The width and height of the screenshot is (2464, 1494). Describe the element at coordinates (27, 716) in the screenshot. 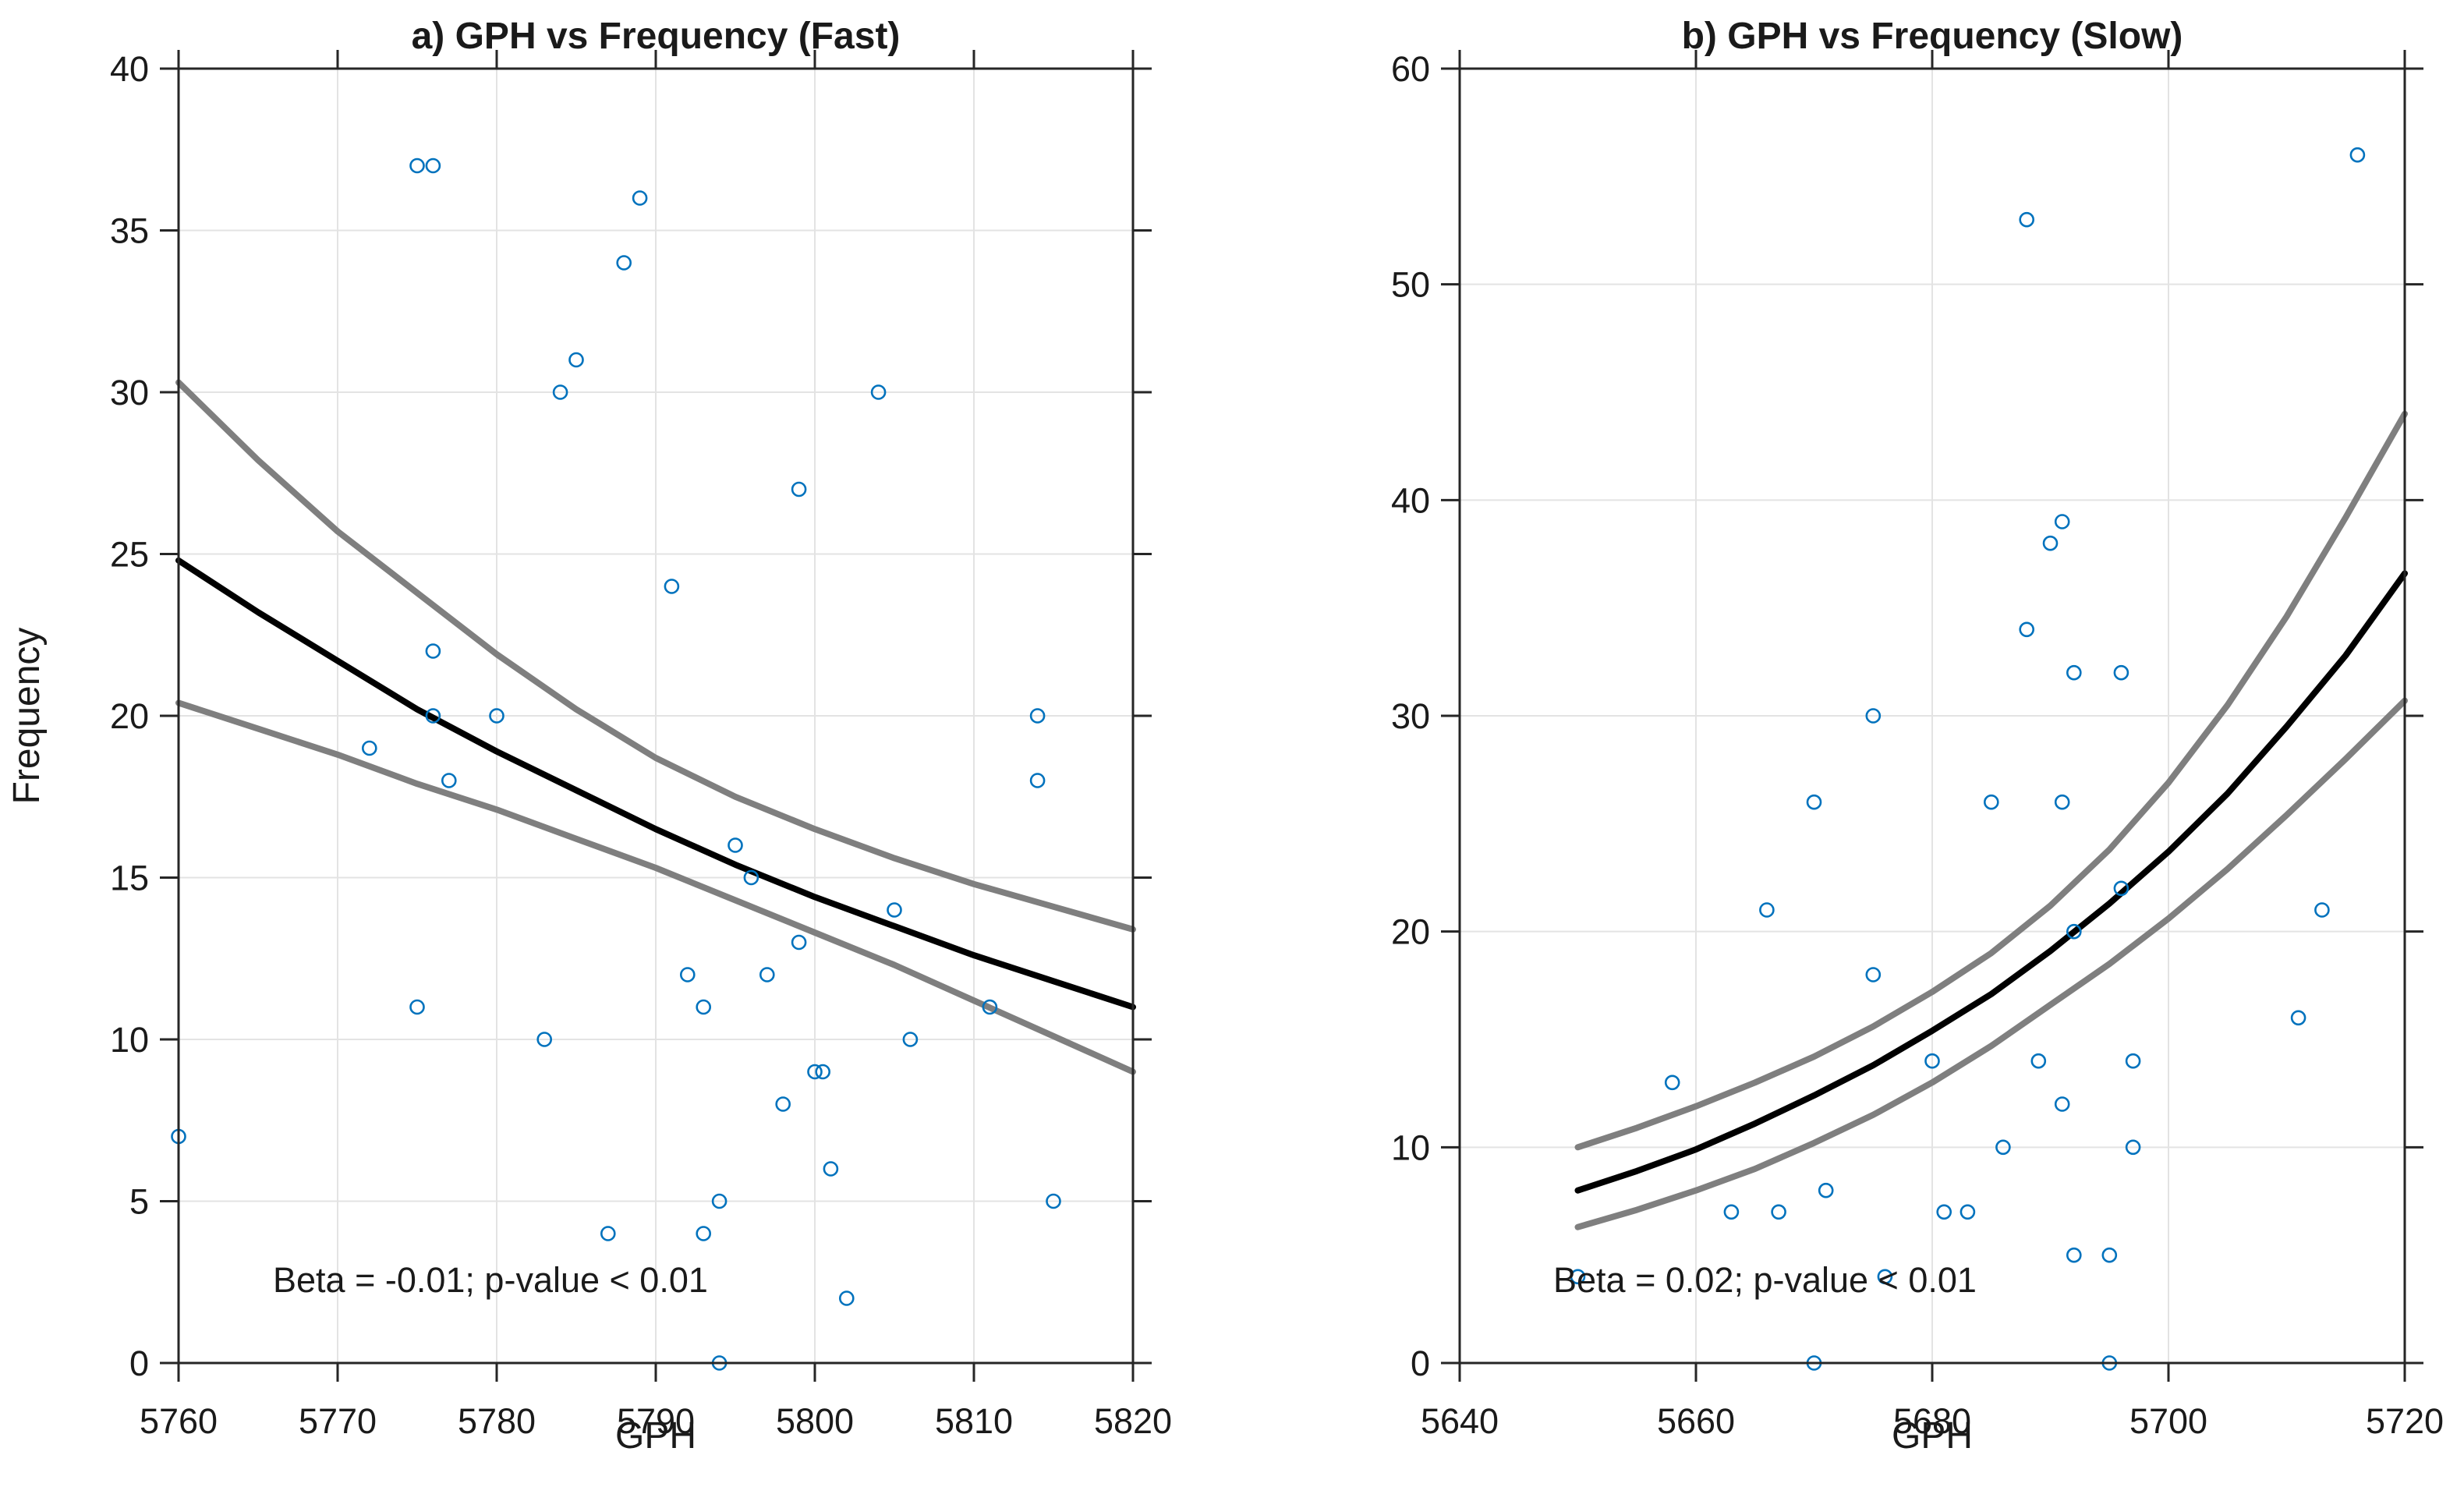

I see `y-axis-label: Frequency` at that location.